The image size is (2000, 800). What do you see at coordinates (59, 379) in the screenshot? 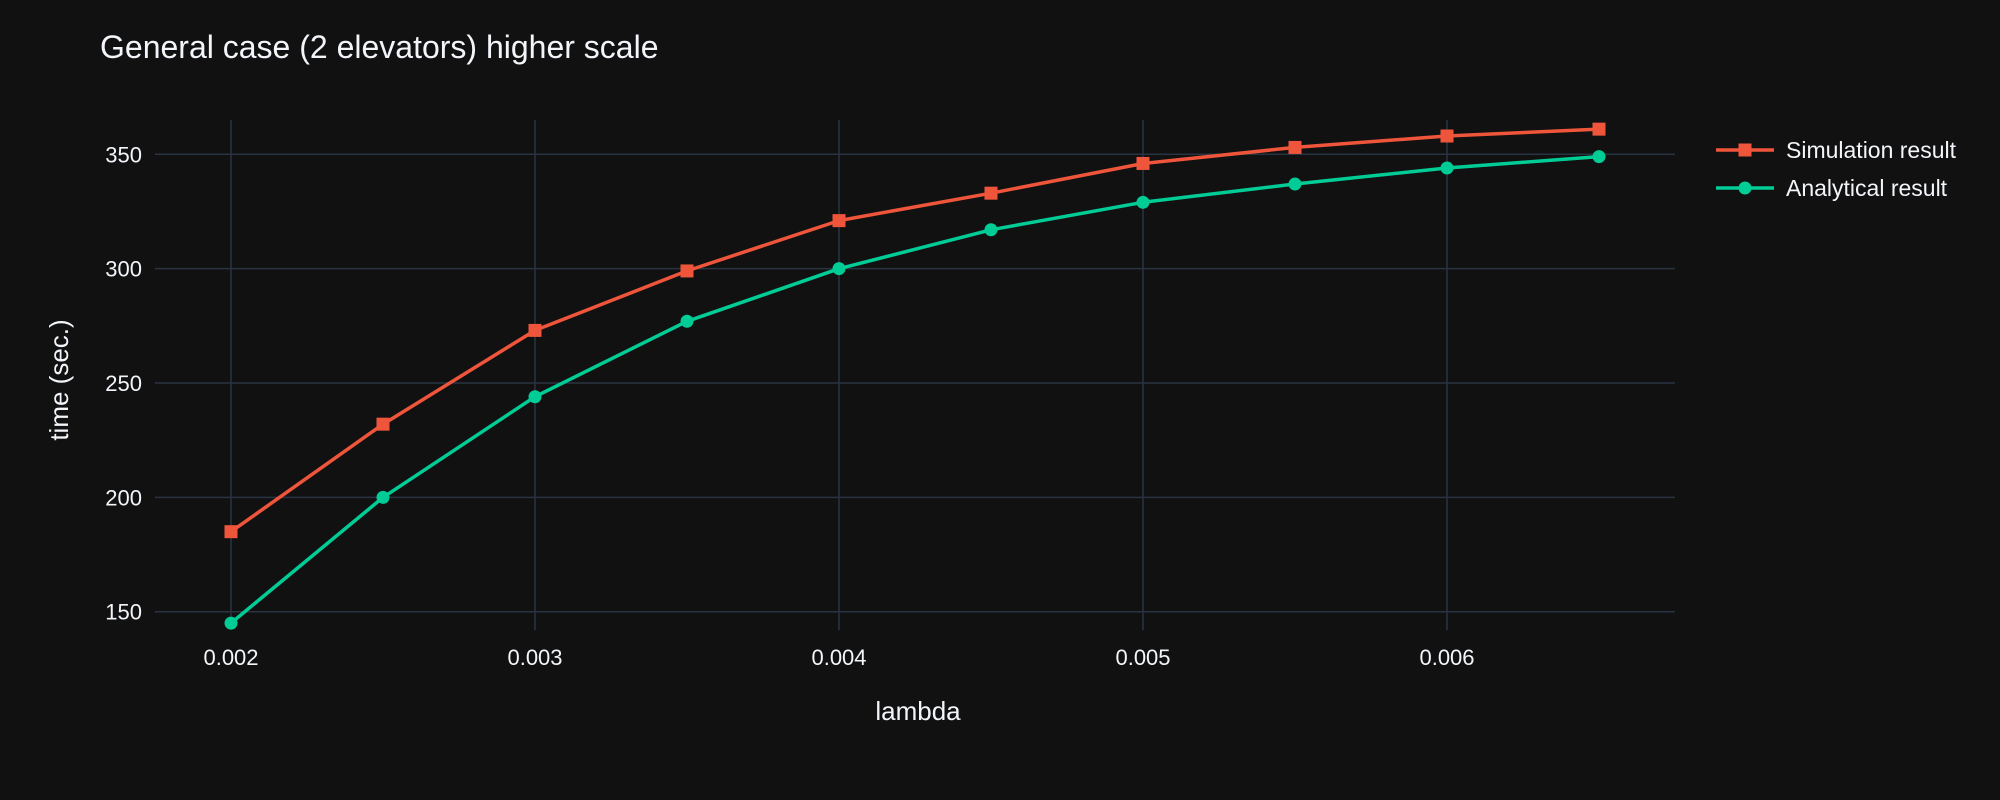
I see `y-axis-title: time (sec.)` at bounding box center [59, 379].